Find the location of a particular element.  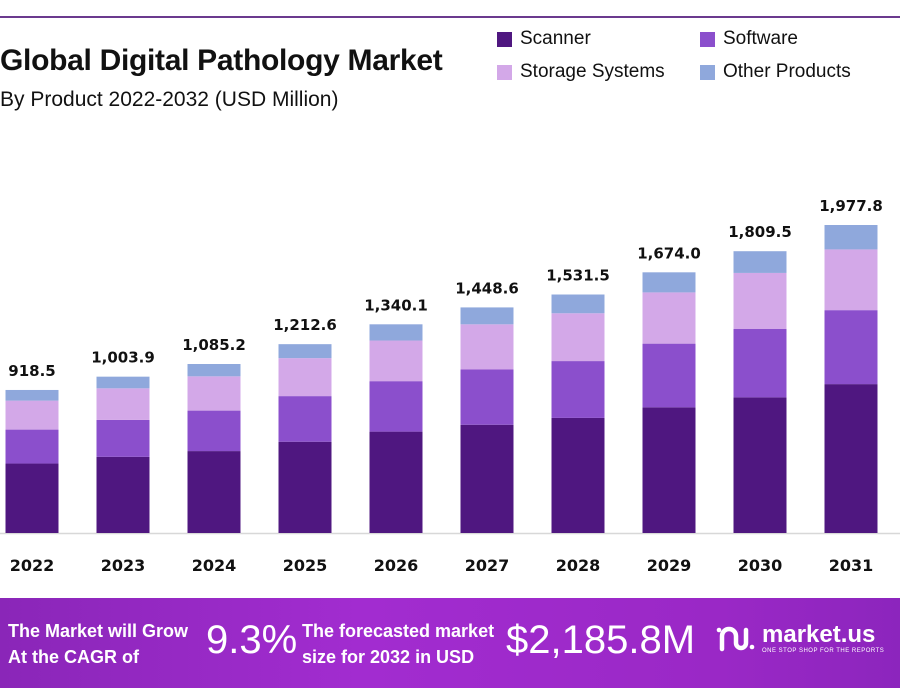

bar-segment-other-products-2030 is located at coordinates (760, 262).